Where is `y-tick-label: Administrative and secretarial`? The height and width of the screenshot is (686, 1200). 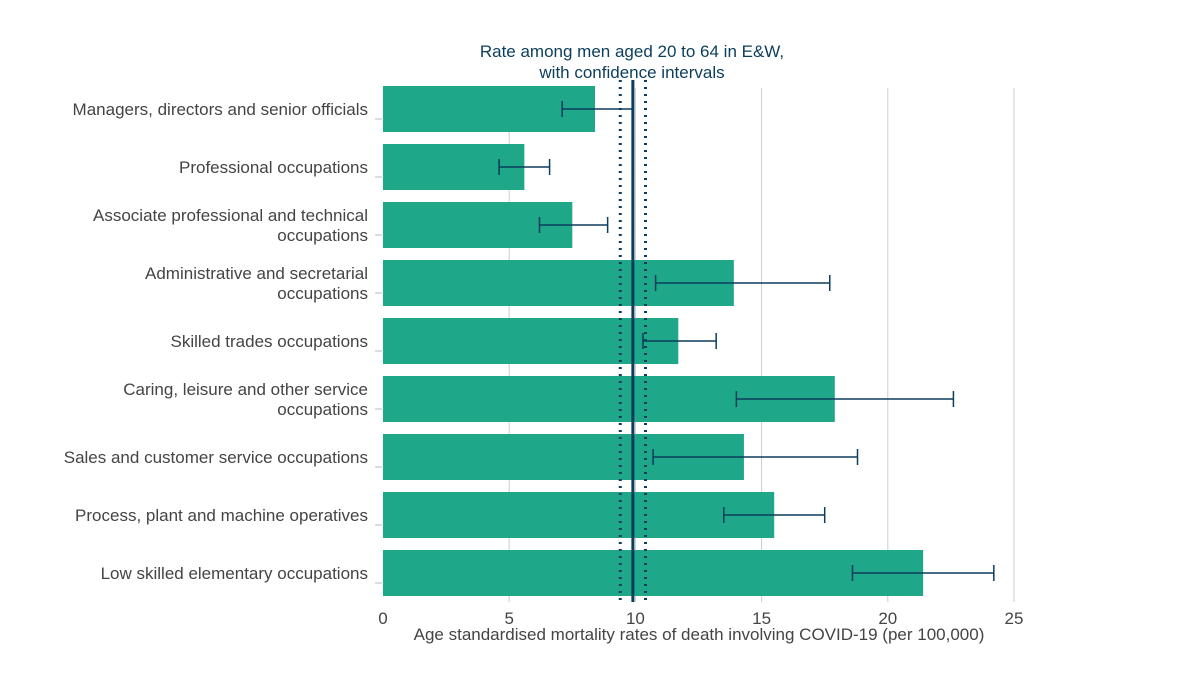
y-tick-label: Administrative and secretarial is located at coordinates (256, 273).